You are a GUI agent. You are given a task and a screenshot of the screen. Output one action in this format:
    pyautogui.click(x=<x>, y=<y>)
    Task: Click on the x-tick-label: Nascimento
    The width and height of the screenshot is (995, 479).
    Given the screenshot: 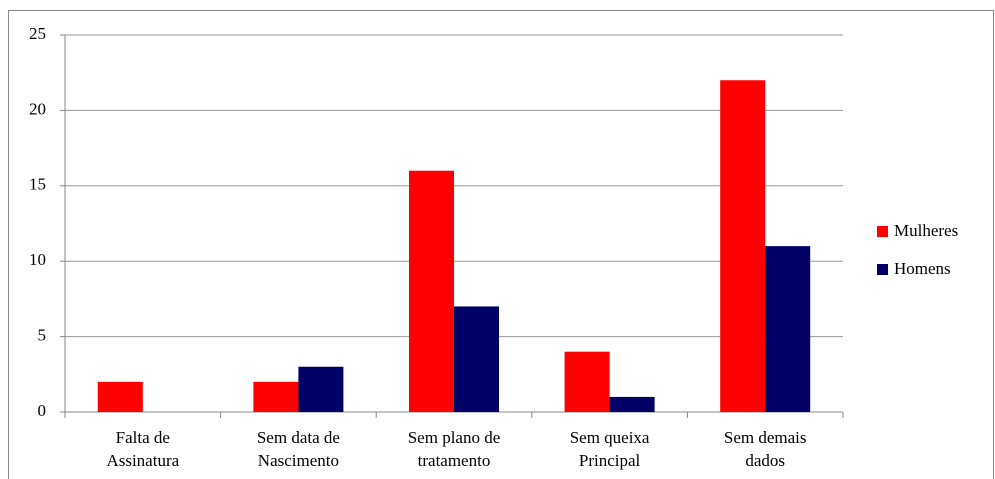 What is the action you would take?
    pyautogui.click(x=298, y=460)
    